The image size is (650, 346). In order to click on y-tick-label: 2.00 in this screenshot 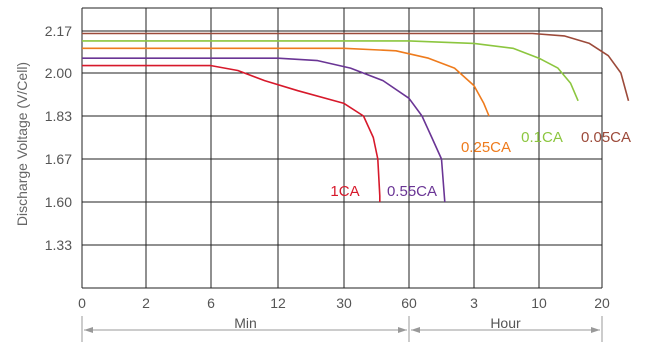, I will do `click(58, 73)`.